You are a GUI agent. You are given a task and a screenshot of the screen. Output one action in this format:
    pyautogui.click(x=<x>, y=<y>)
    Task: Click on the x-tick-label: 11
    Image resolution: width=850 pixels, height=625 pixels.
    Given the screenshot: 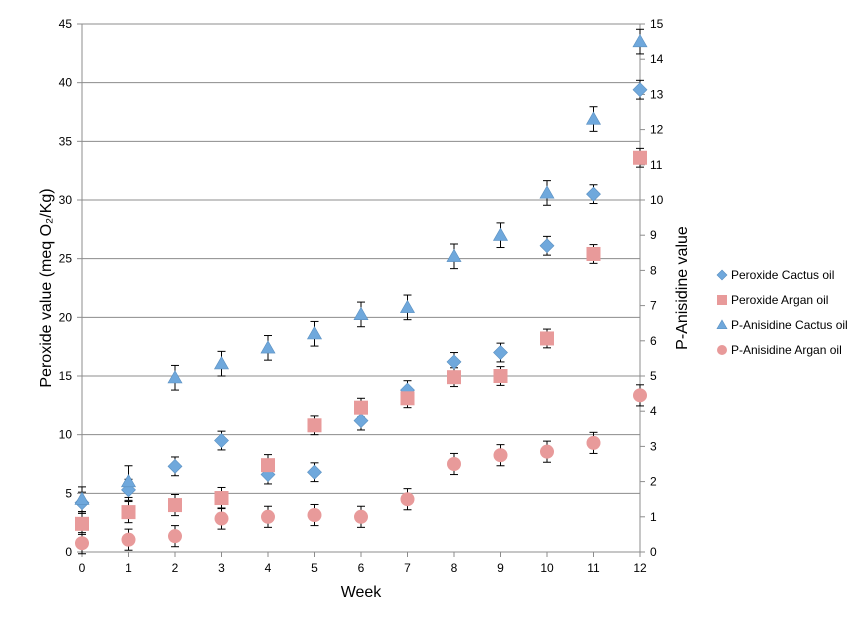 What is the action you would take?
    pyautogui.click(x=593, y=568)
    